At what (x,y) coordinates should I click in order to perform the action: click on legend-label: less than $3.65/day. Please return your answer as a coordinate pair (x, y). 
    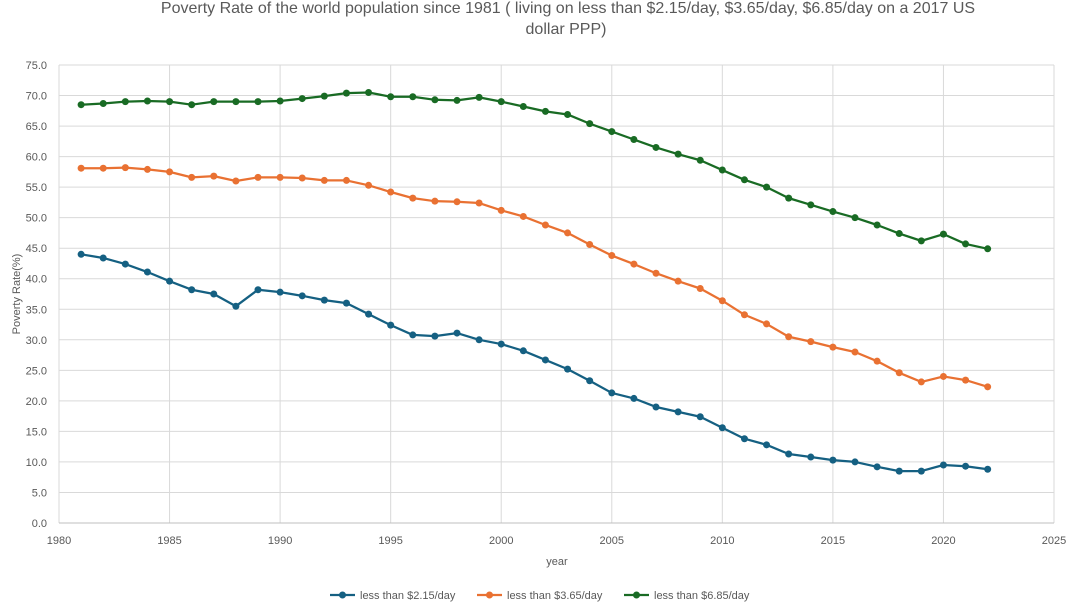
    Looking at the image, I should click on (555, 596).